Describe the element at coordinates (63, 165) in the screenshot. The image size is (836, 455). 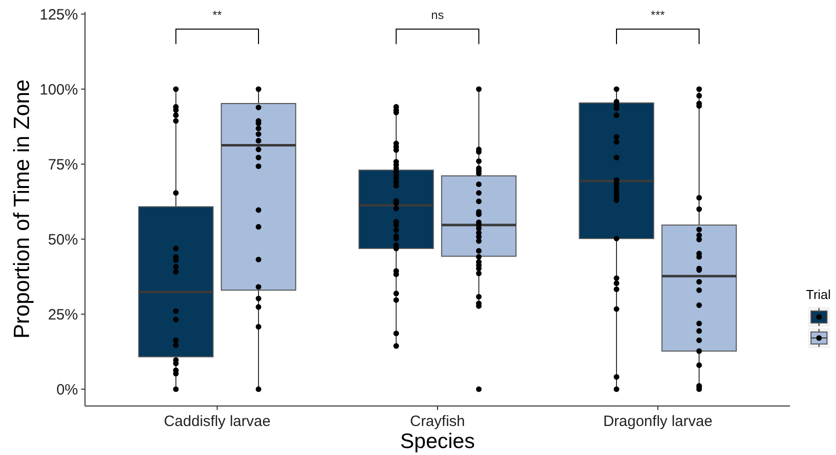
I see `y-tick-label: 75%` at that location.